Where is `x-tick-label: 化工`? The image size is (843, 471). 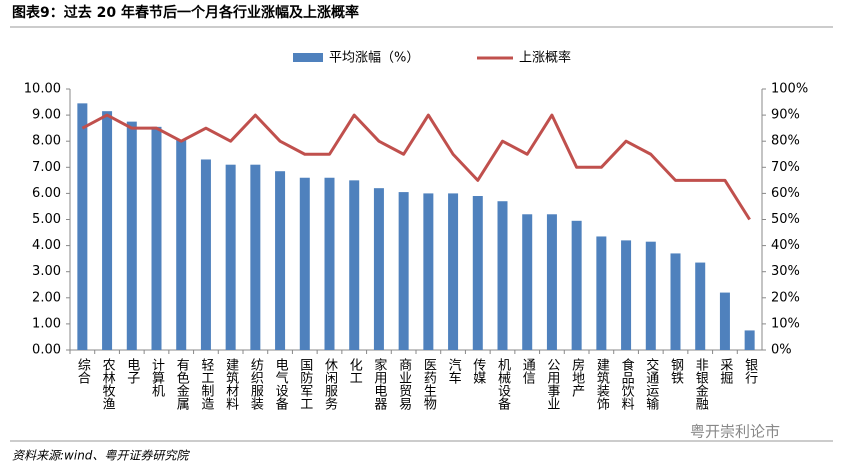 x-tick-label: 化工 is located at coordinates (355, 371).